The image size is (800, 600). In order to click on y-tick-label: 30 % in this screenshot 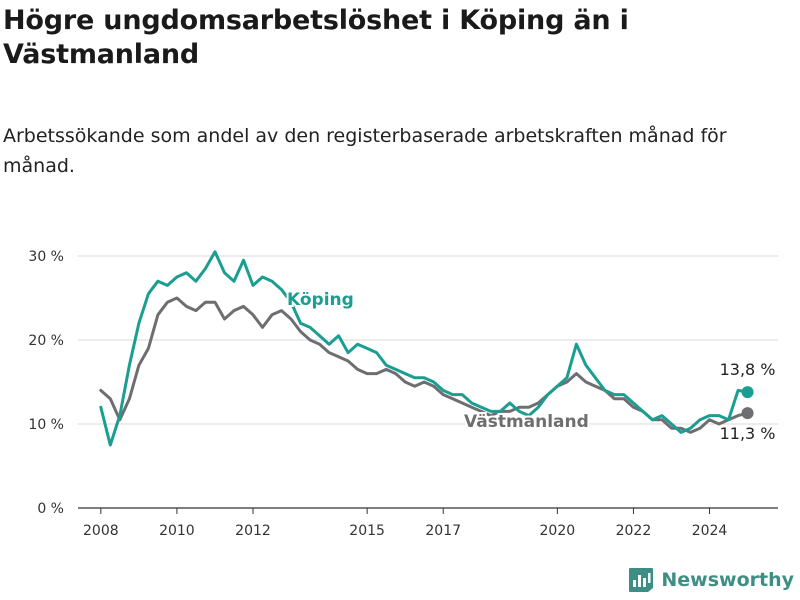, I will do `click(46, 257)`.